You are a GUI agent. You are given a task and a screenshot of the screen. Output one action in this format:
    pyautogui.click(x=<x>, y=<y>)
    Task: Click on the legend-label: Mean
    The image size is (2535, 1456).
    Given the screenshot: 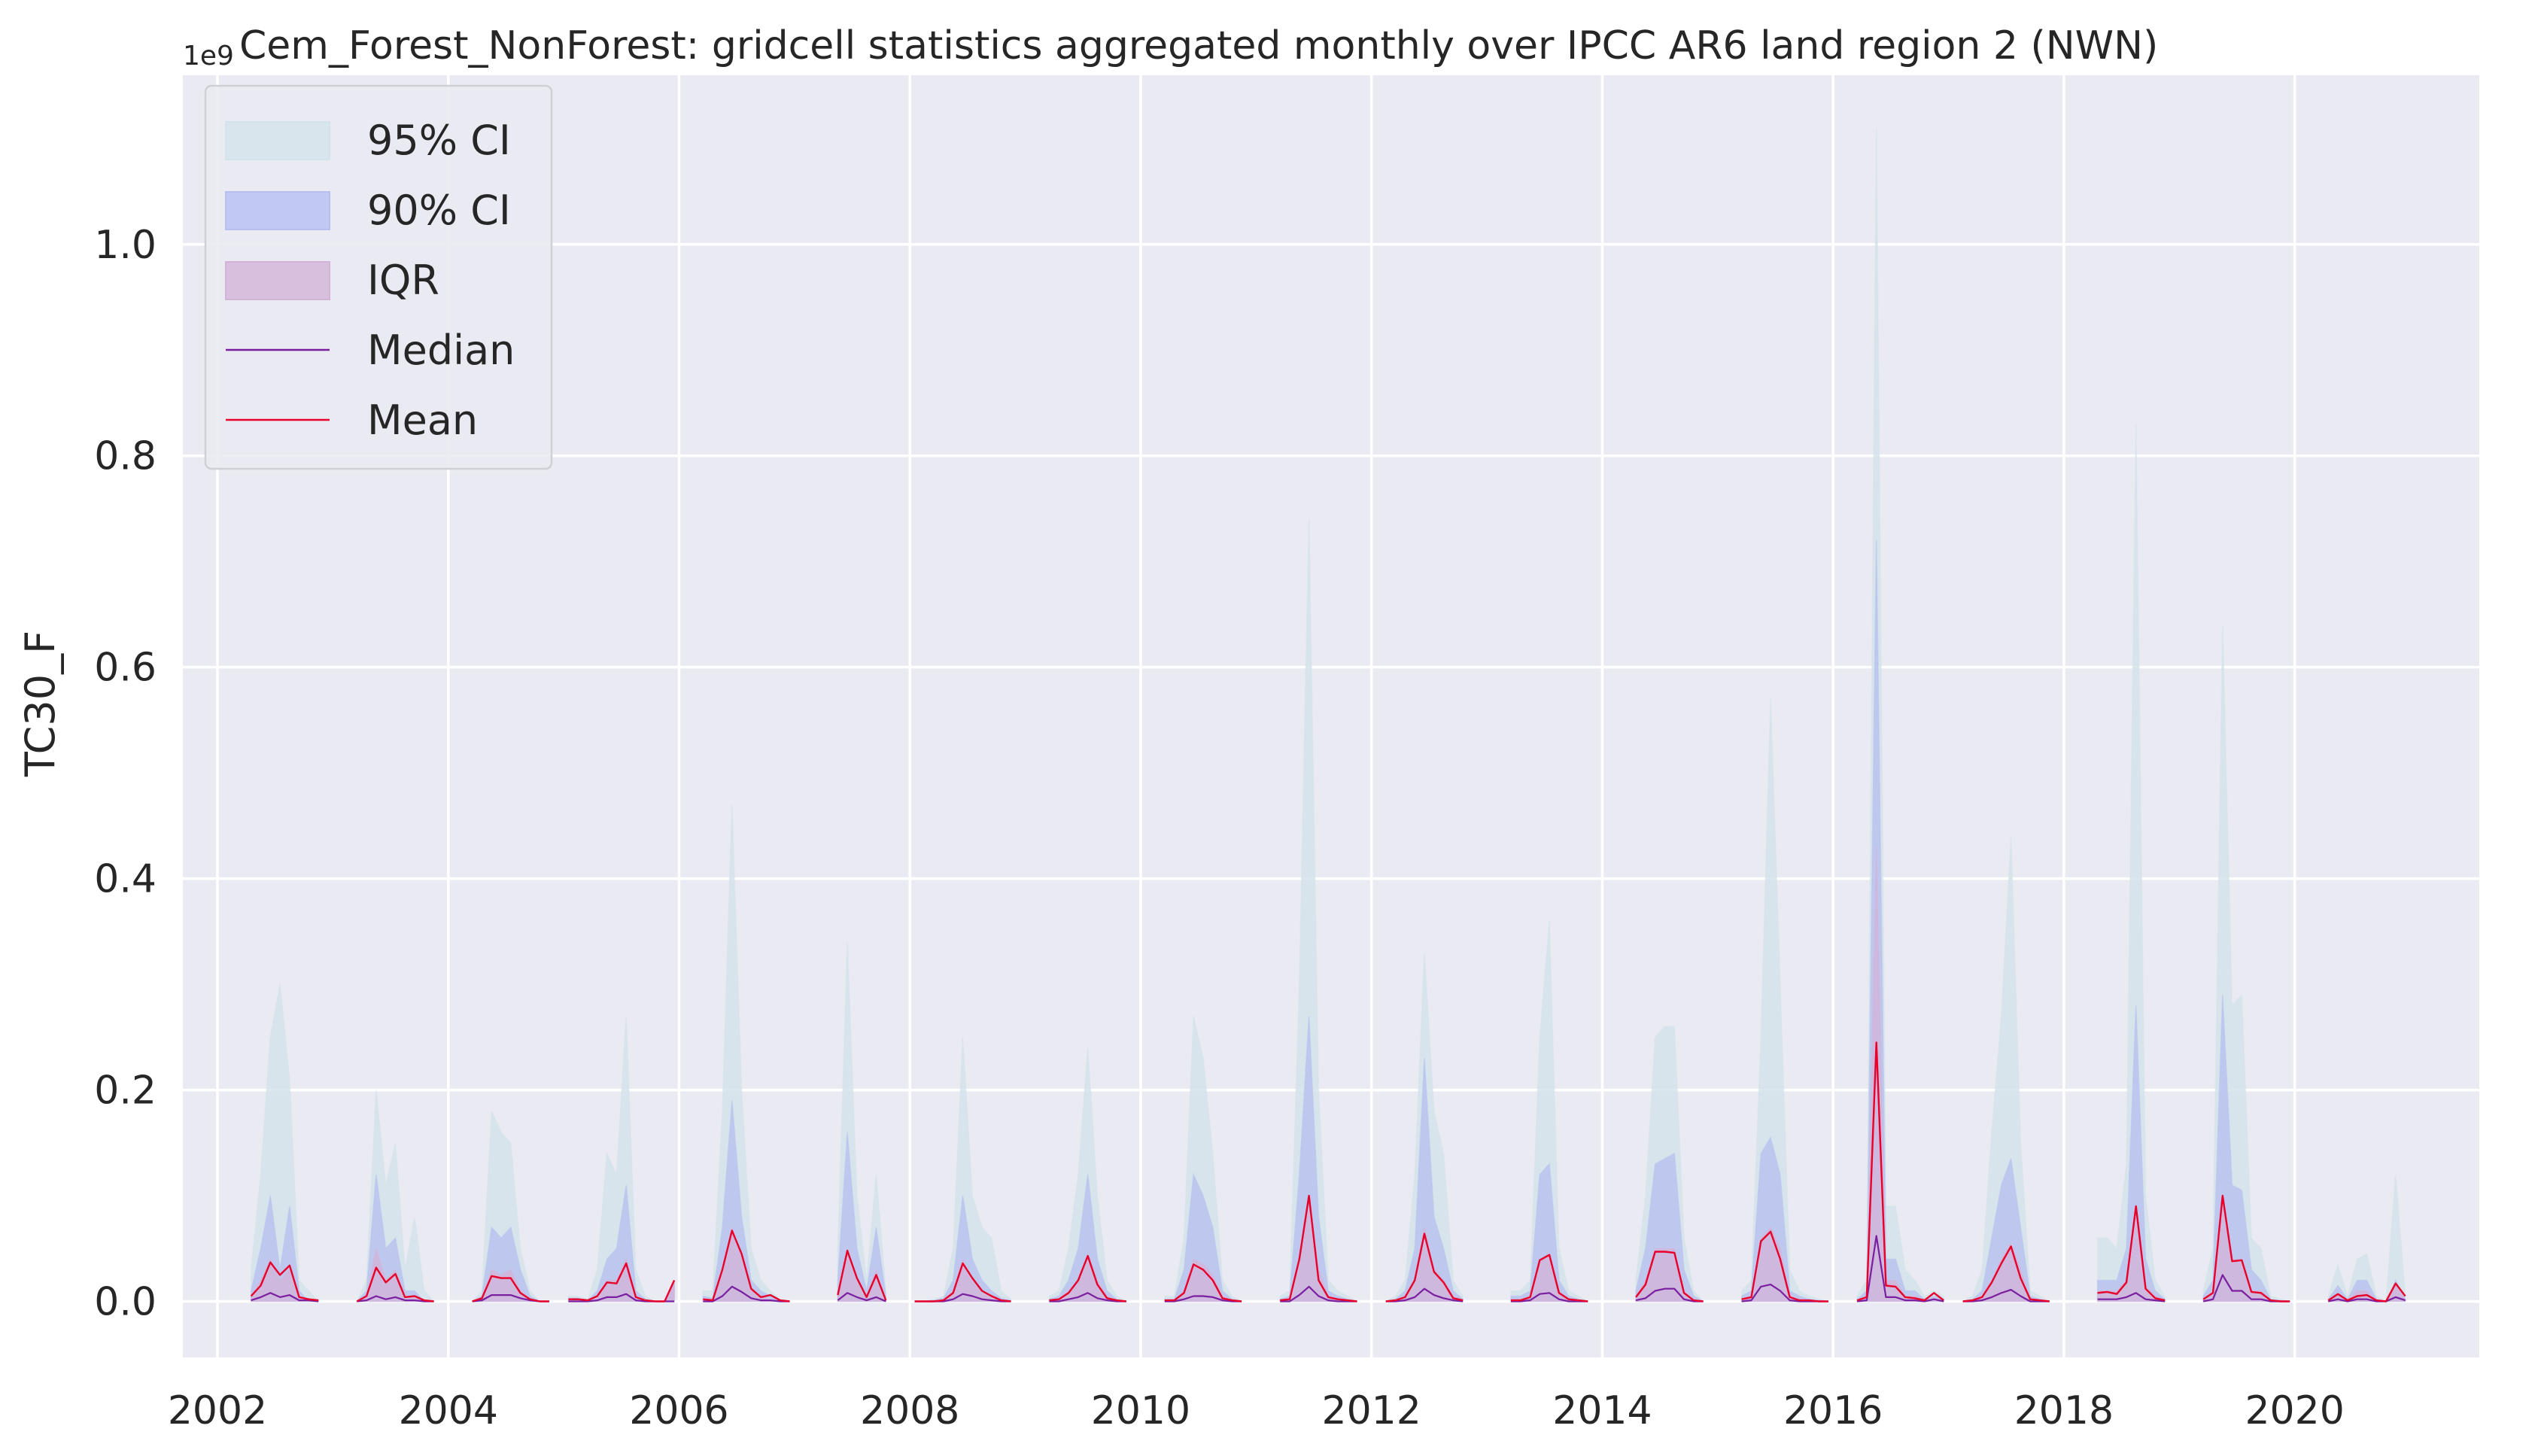 What is the action you would take?
    pyautogui.click(x=422, y=420)
    